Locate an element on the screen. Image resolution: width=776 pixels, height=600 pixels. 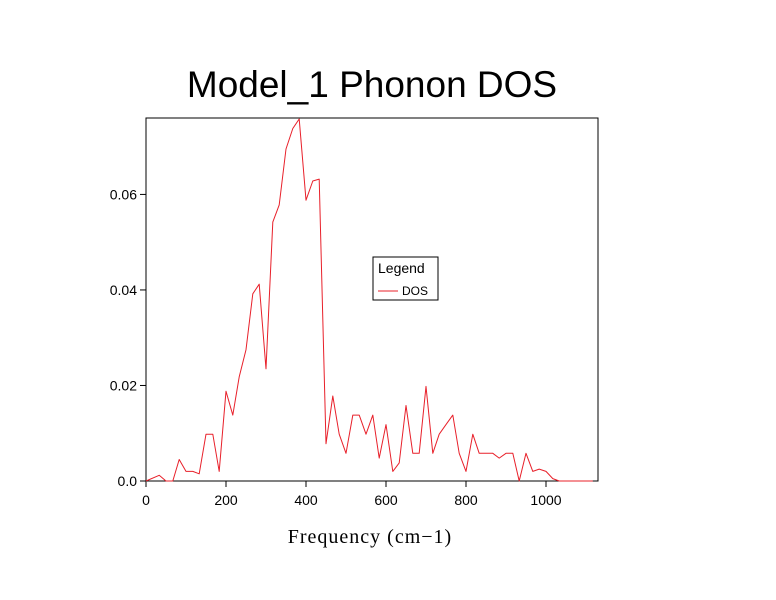
legend-box is located at coordinates (405, 278).